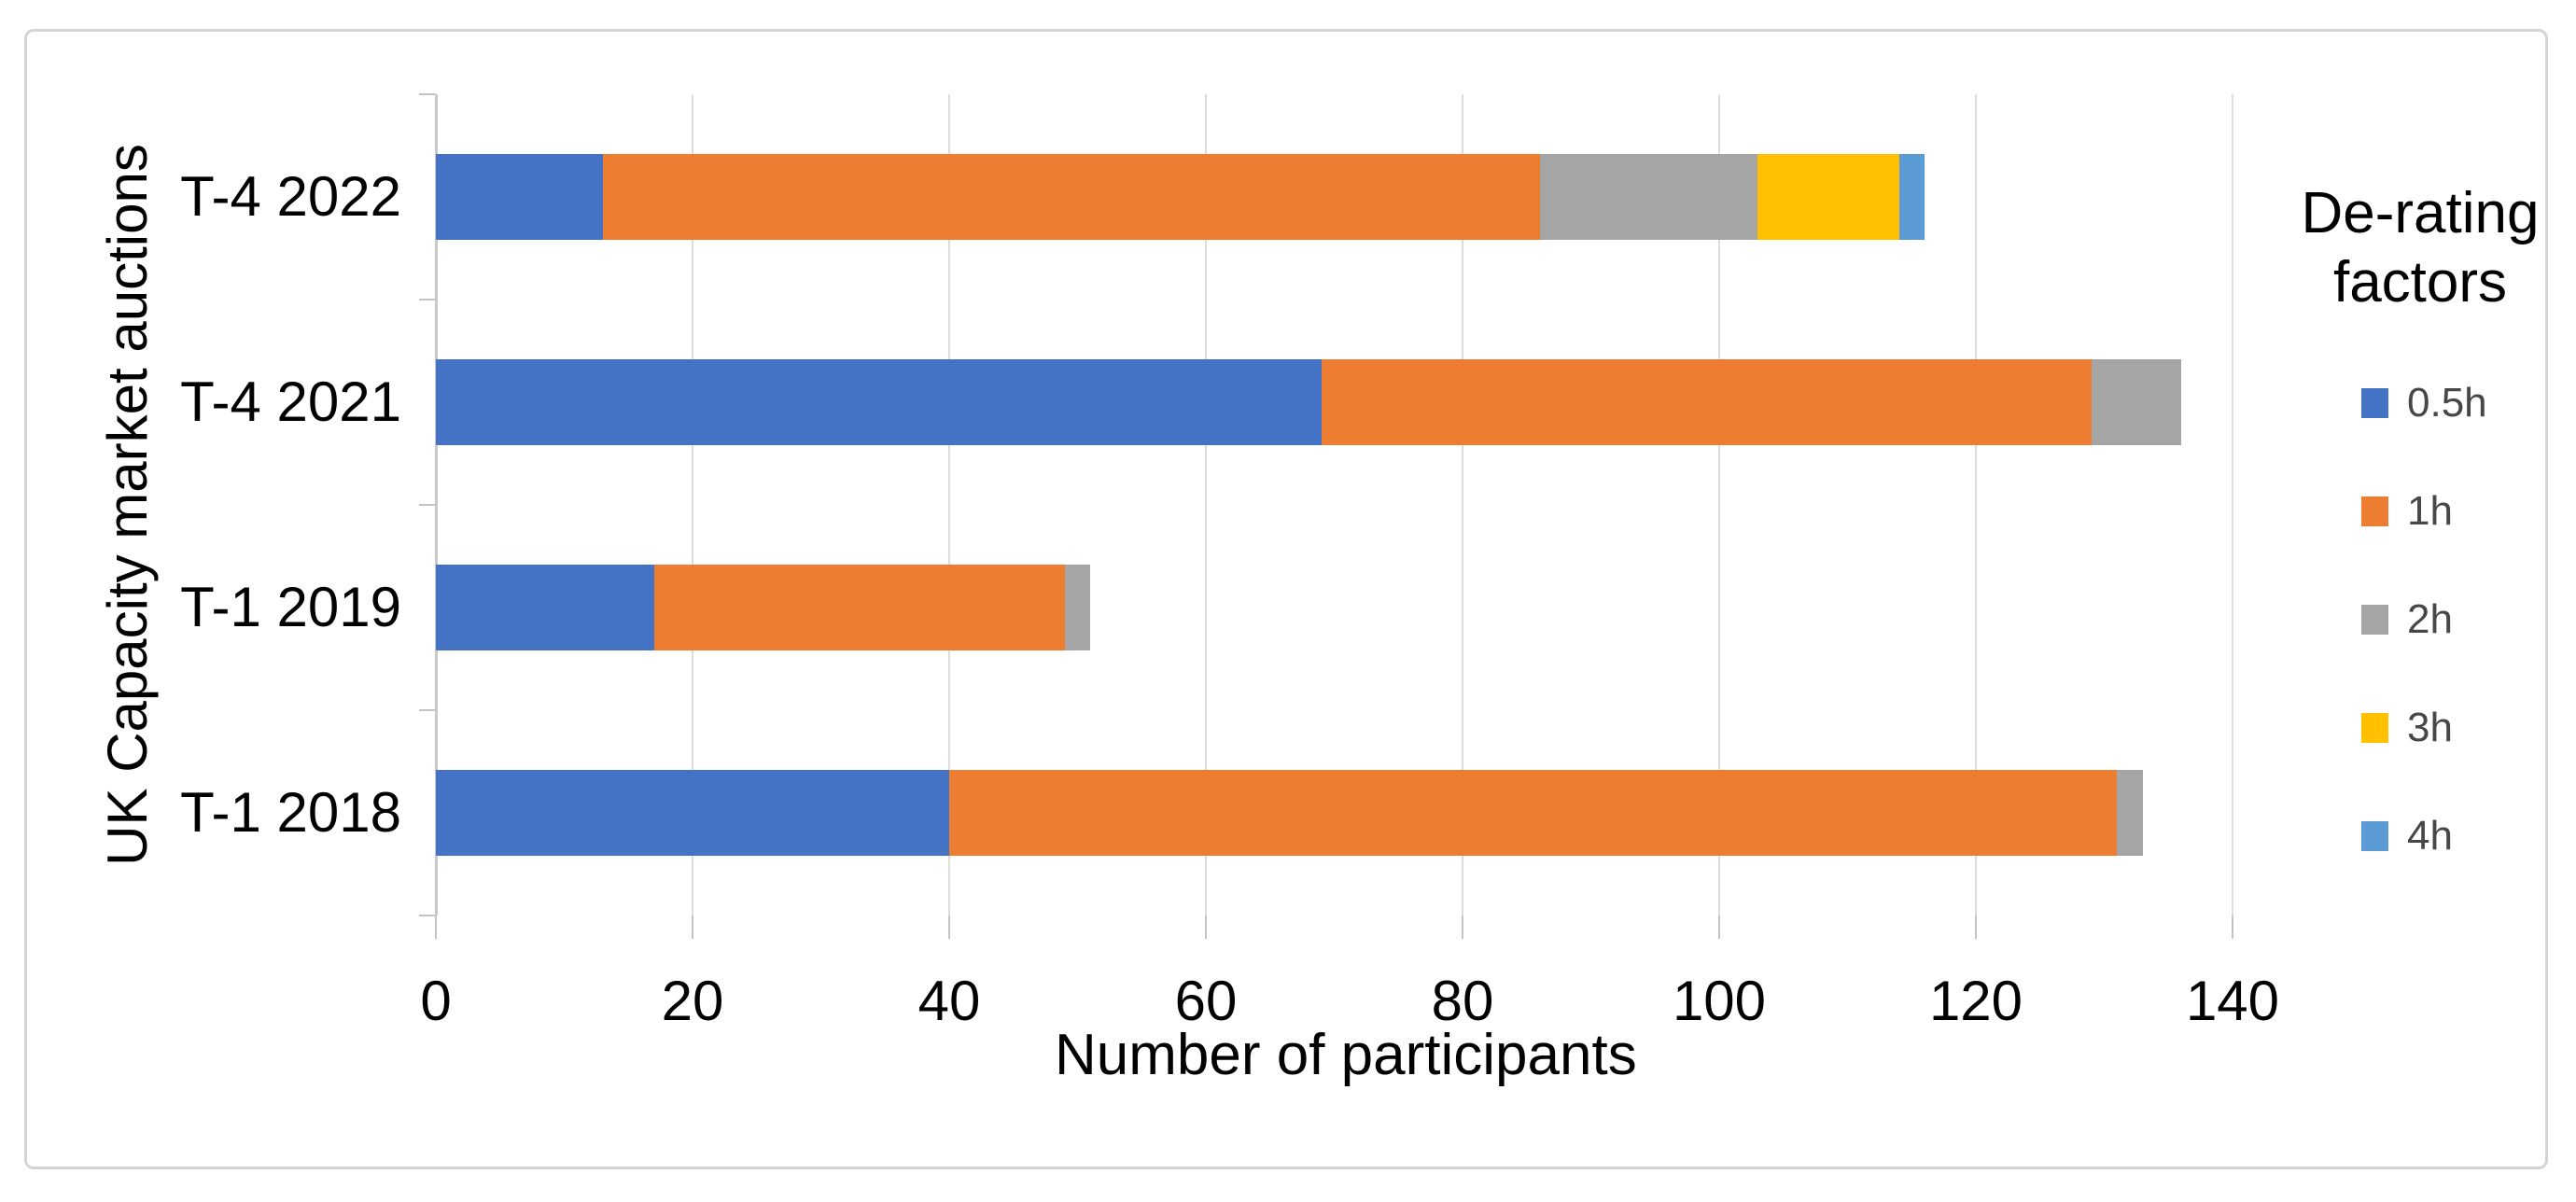  Describe the element at coordinates (2374, 620) in the screenshot. I see `legend-swatch-2h` at that location.